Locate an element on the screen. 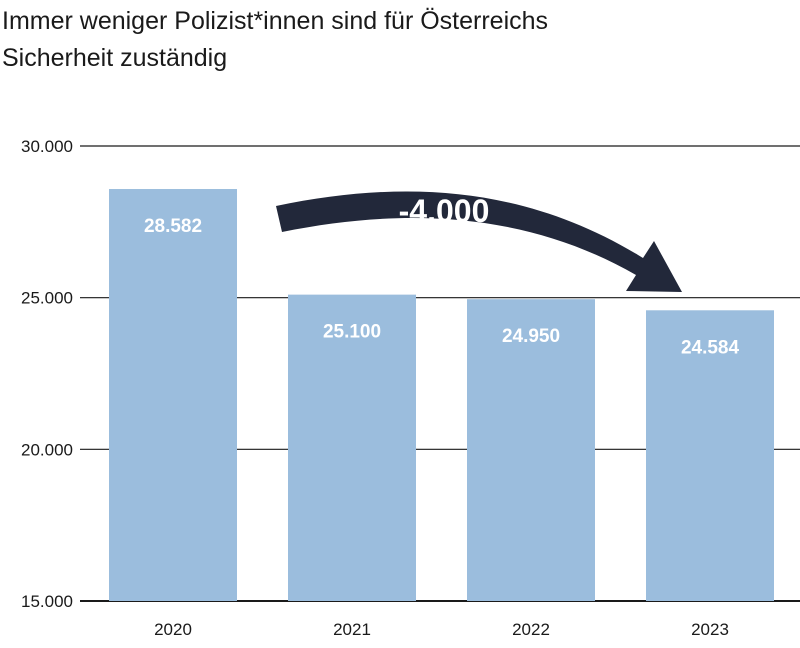 The height and width of the screenshot is (648, 800). x-tick-label: 2022 is located at coordinates (531, 629).